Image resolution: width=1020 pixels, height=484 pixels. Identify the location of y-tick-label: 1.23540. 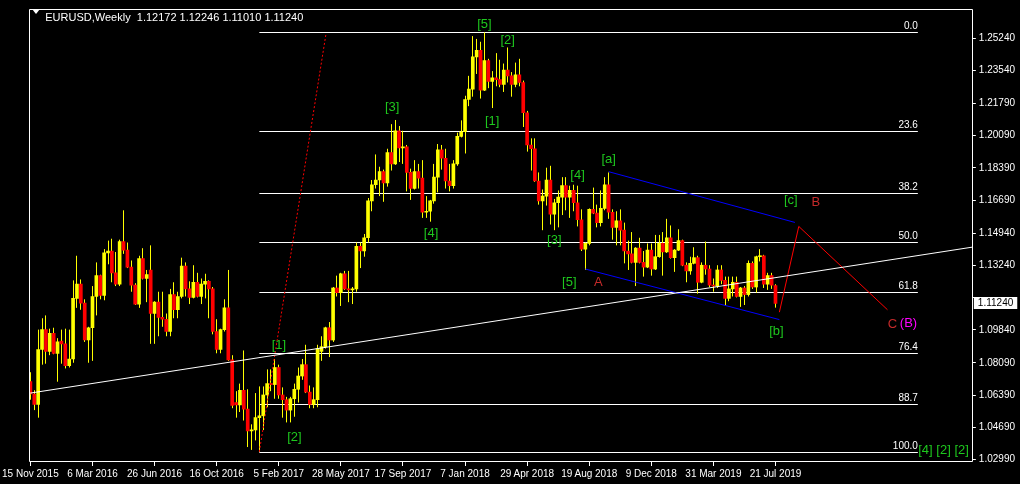
(997, 70).